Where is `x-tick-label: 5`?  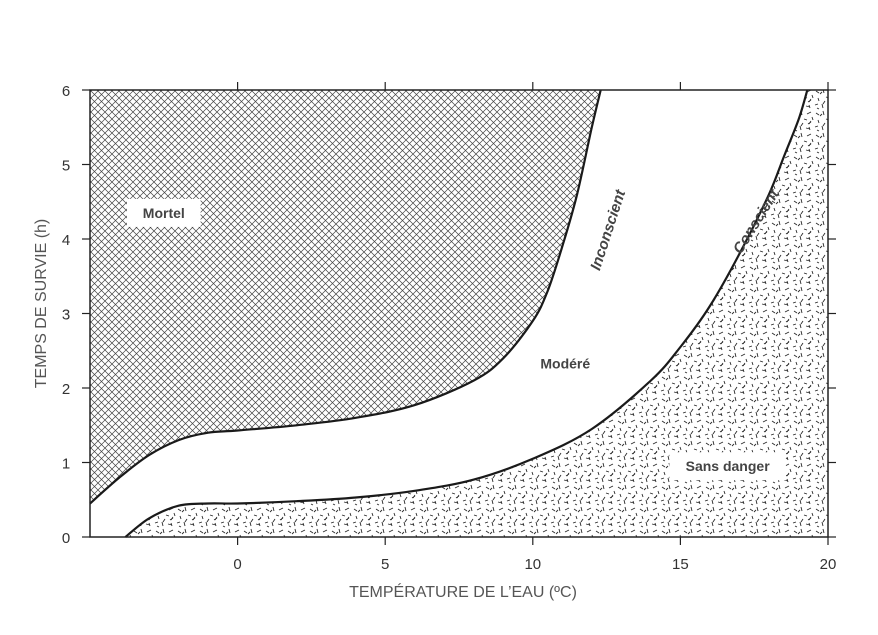
x-tick-label: 5 is located at coordinates (385, 564).